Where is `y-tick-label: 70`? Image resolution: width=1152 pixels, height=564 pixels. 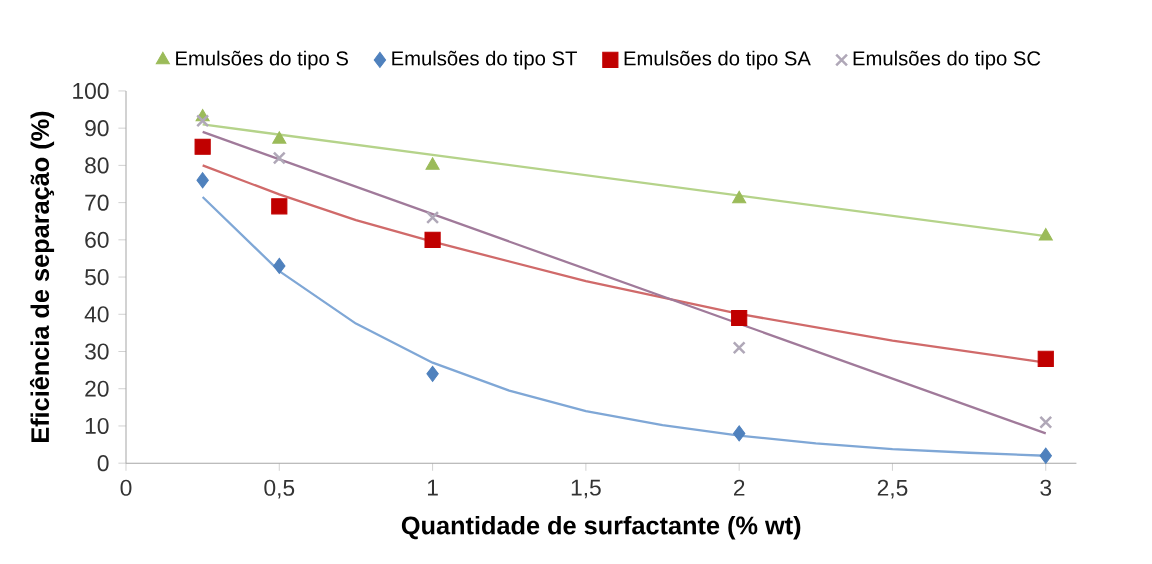
y-tick-label: 70 is located at coordinates (97, 202).